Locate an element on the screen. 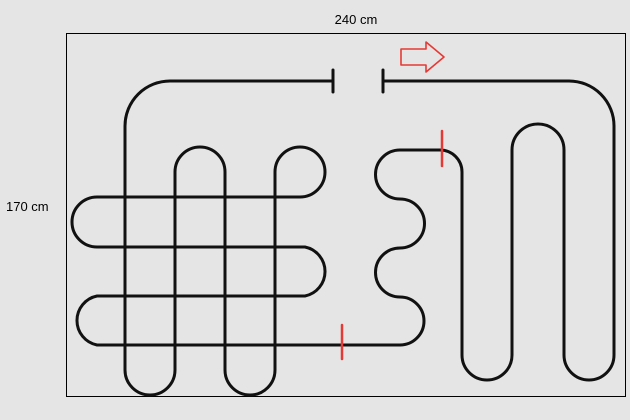 Image resolution: width=630 pixels, height=420 pixels. height-dimension-label: 170 cm is located at coordinates (27, 206).